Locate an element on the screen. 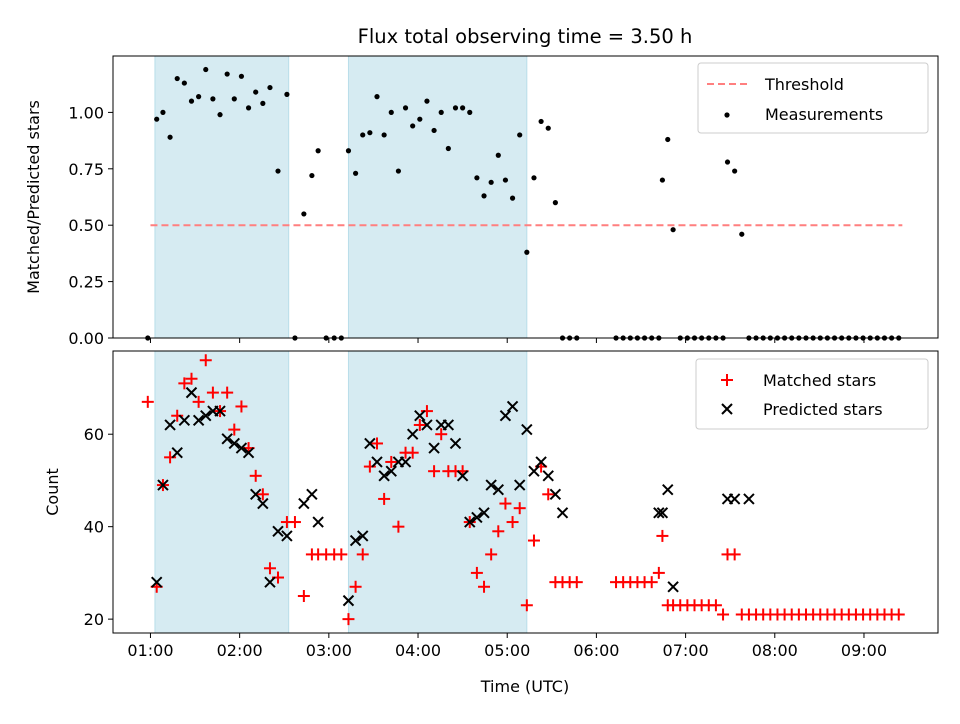 The width and height of the screenshot is (960, 724). legend-threshold-label: Threshold is located at coordinates (804, 84).